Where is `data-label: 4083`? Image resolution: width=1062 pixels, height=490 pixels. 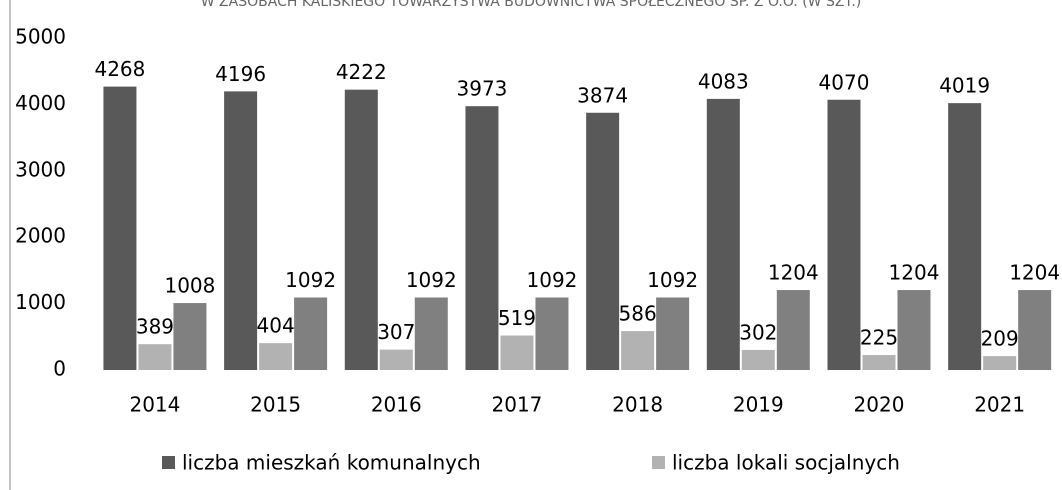 data-label: 4083 is located at coordinates (723, 81).